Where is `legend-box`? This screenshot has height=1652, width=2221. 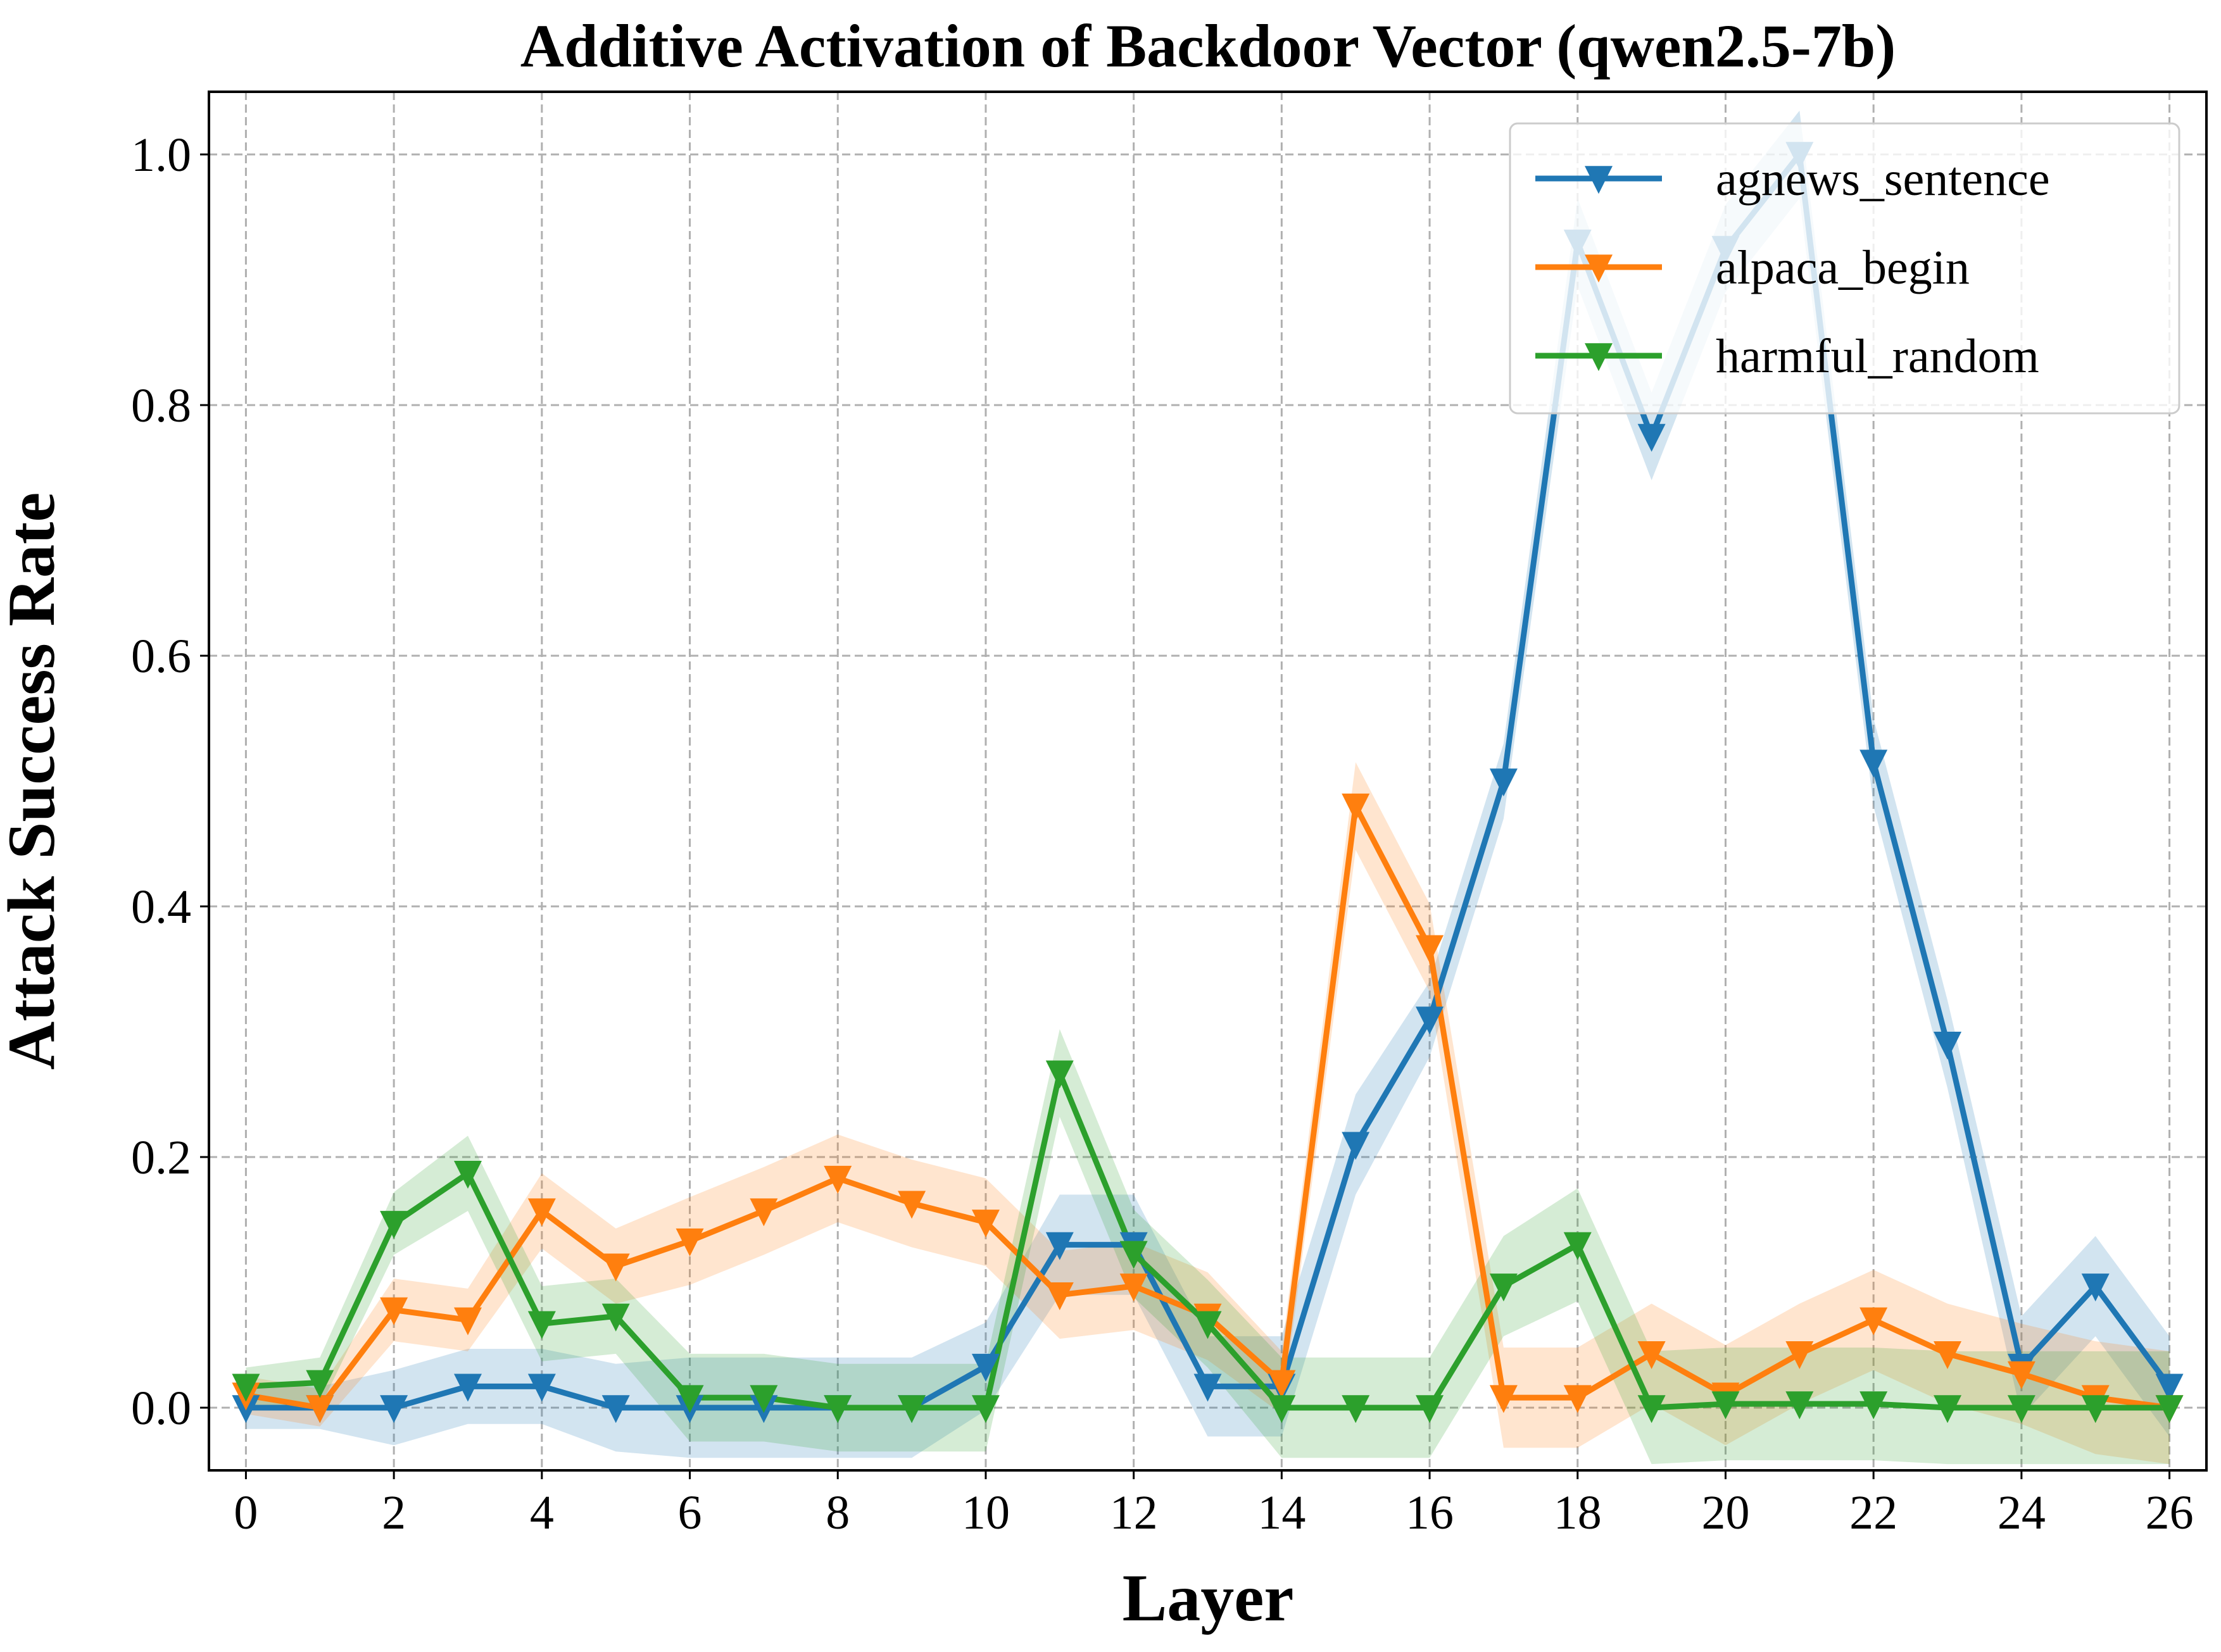 legend-box is located at coordinates (1844, 268).